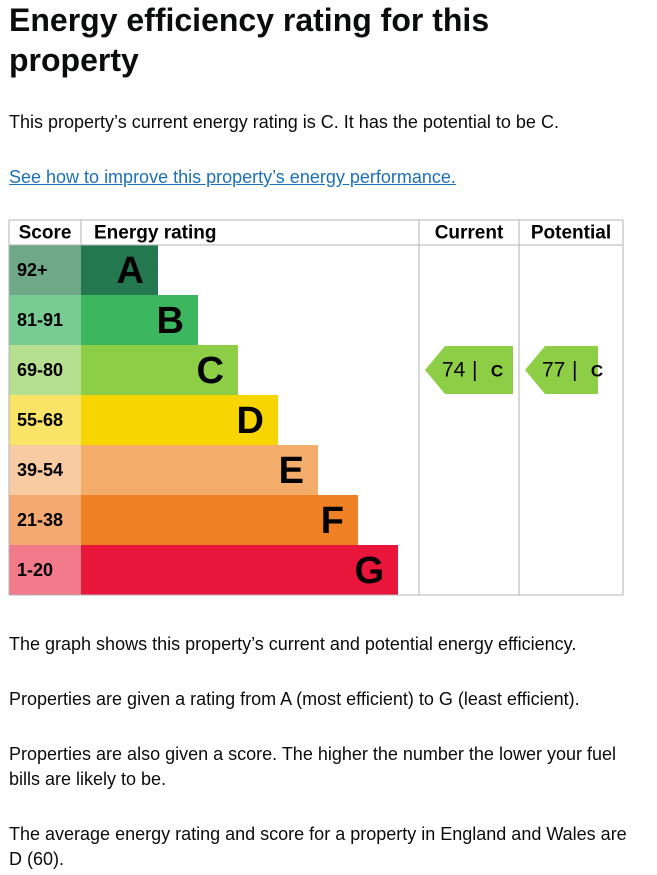 The height and width of the screenshot is (875, 657). I want to click on header: Score, so click(45, 233).